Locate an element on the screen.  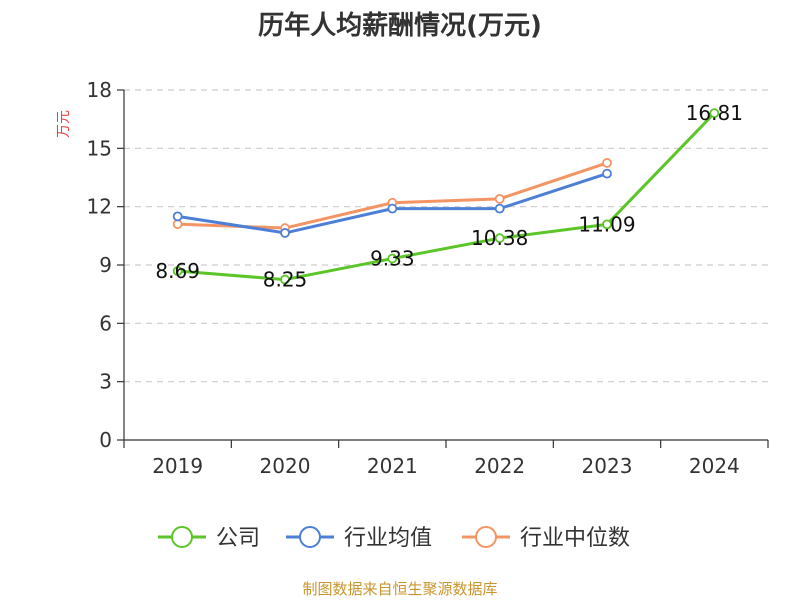
y-tick-label-12: 12 is located at coordinates (99, 207).